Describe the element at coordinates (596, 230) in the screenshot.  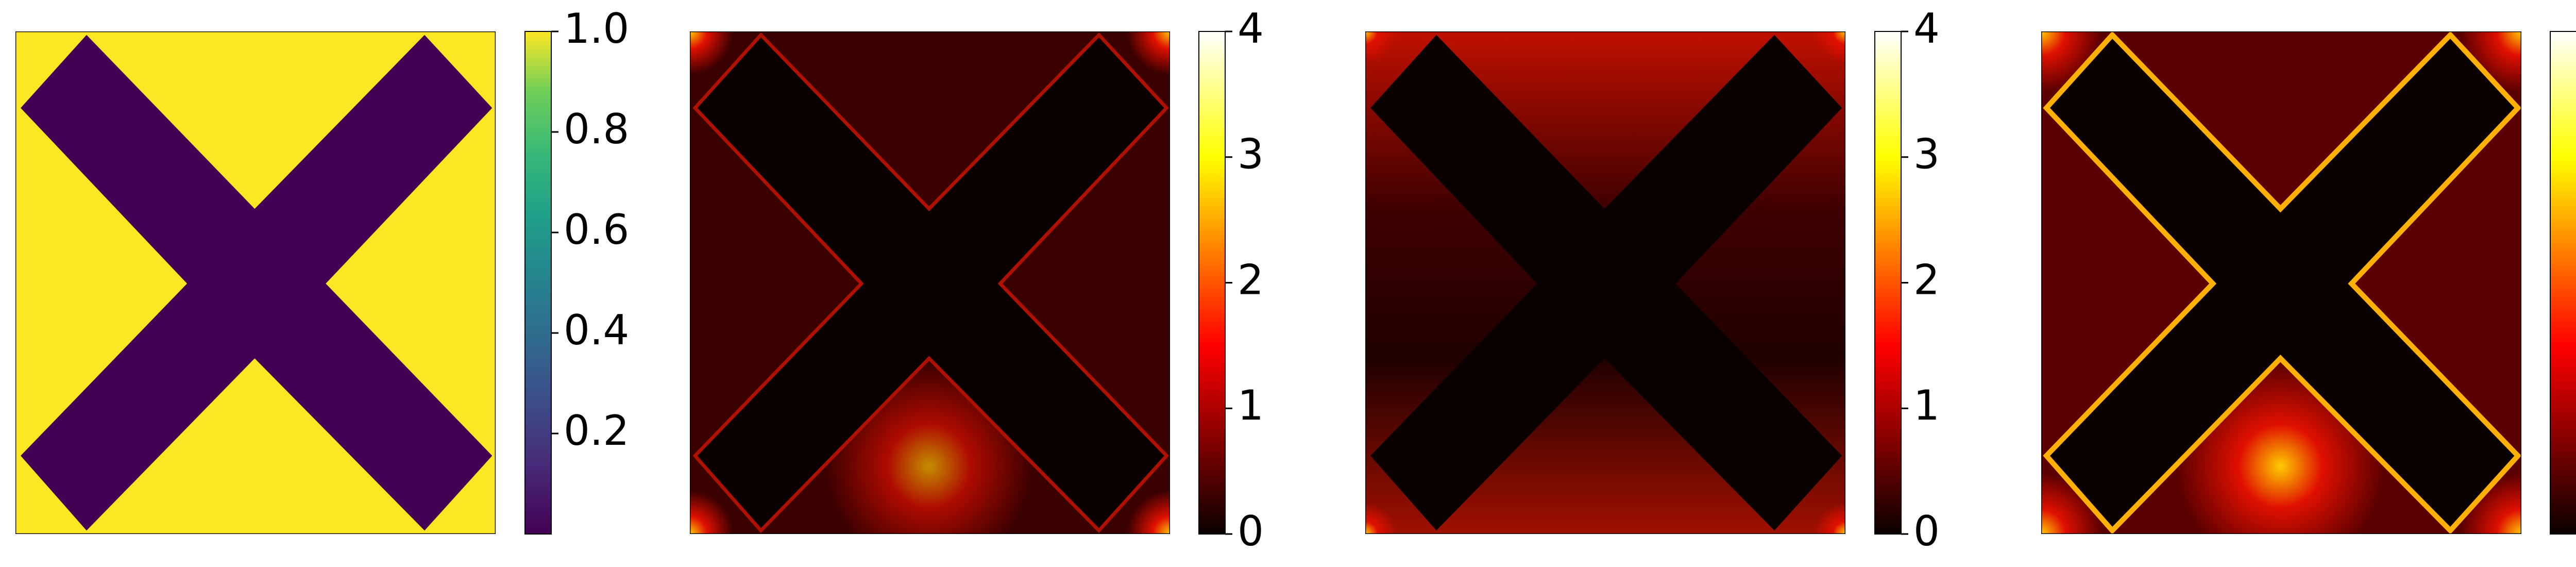
I see `colorbar-tick-label: 0.6` at that location.